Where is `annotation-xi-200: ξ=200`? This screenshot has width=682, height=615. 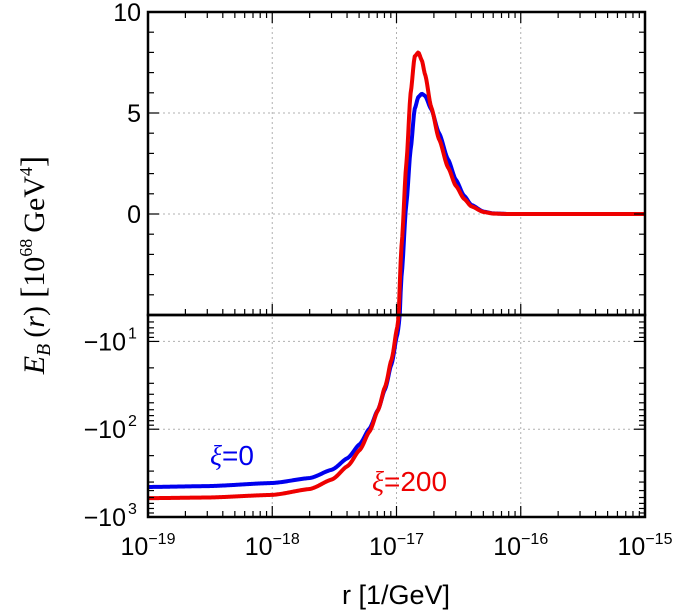 annotation-xi-200: ξ=200 is located at coordinates (409, 482).